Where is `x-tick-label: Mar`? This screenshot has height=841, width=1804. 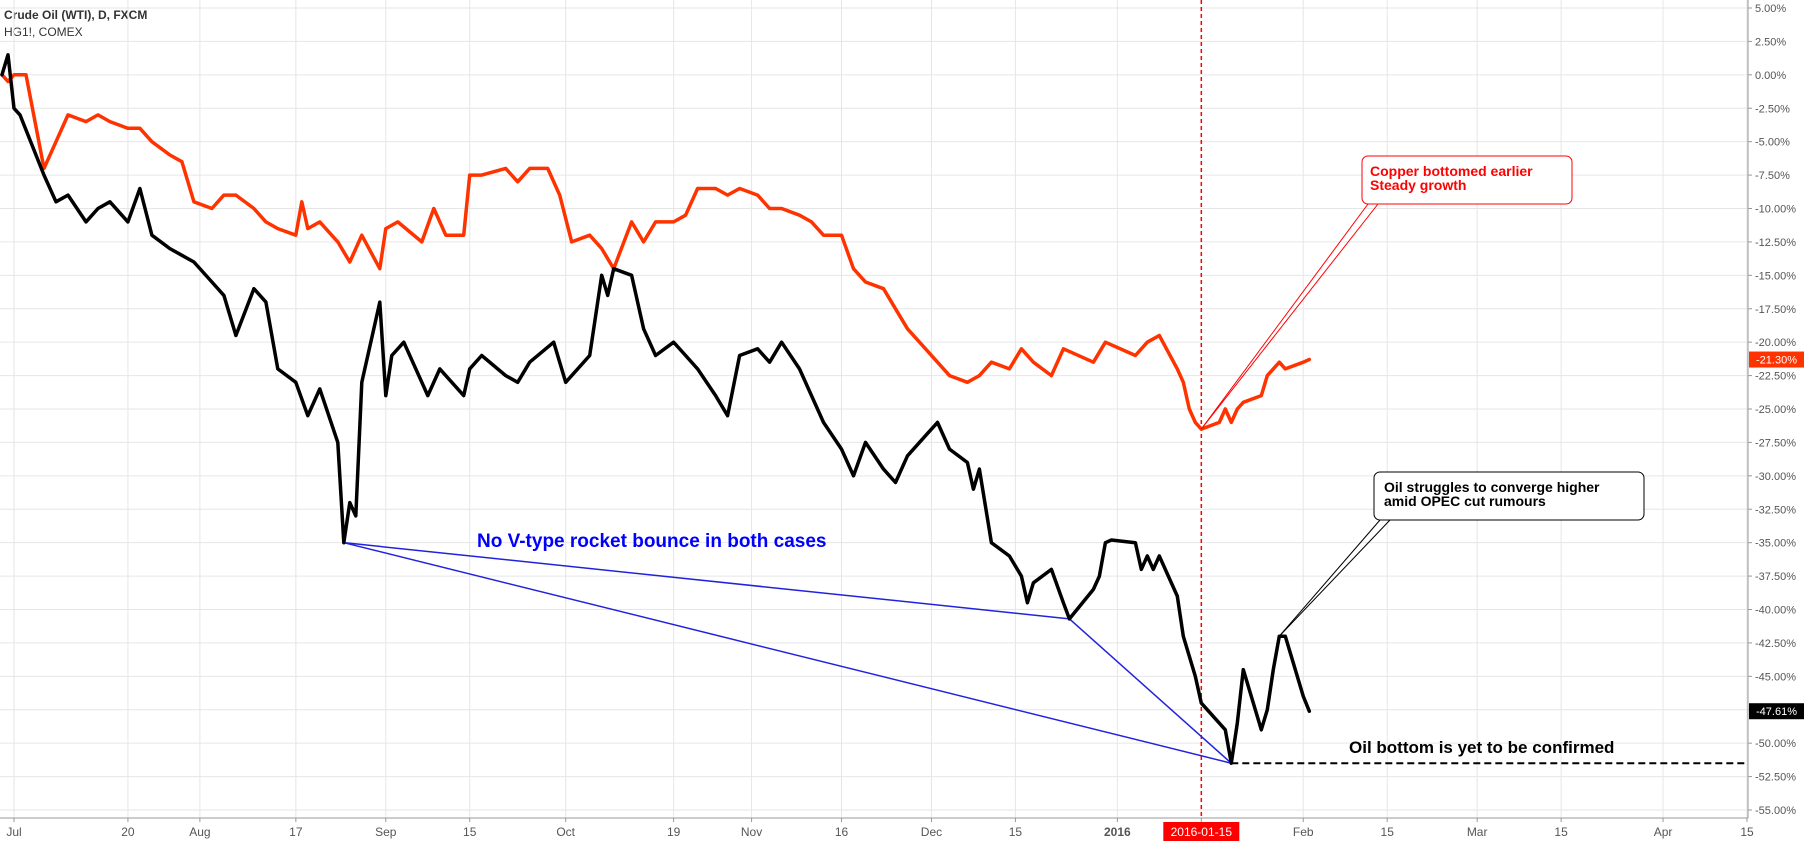
x-tick-label: Mar is located at coordinates (1477, 832).